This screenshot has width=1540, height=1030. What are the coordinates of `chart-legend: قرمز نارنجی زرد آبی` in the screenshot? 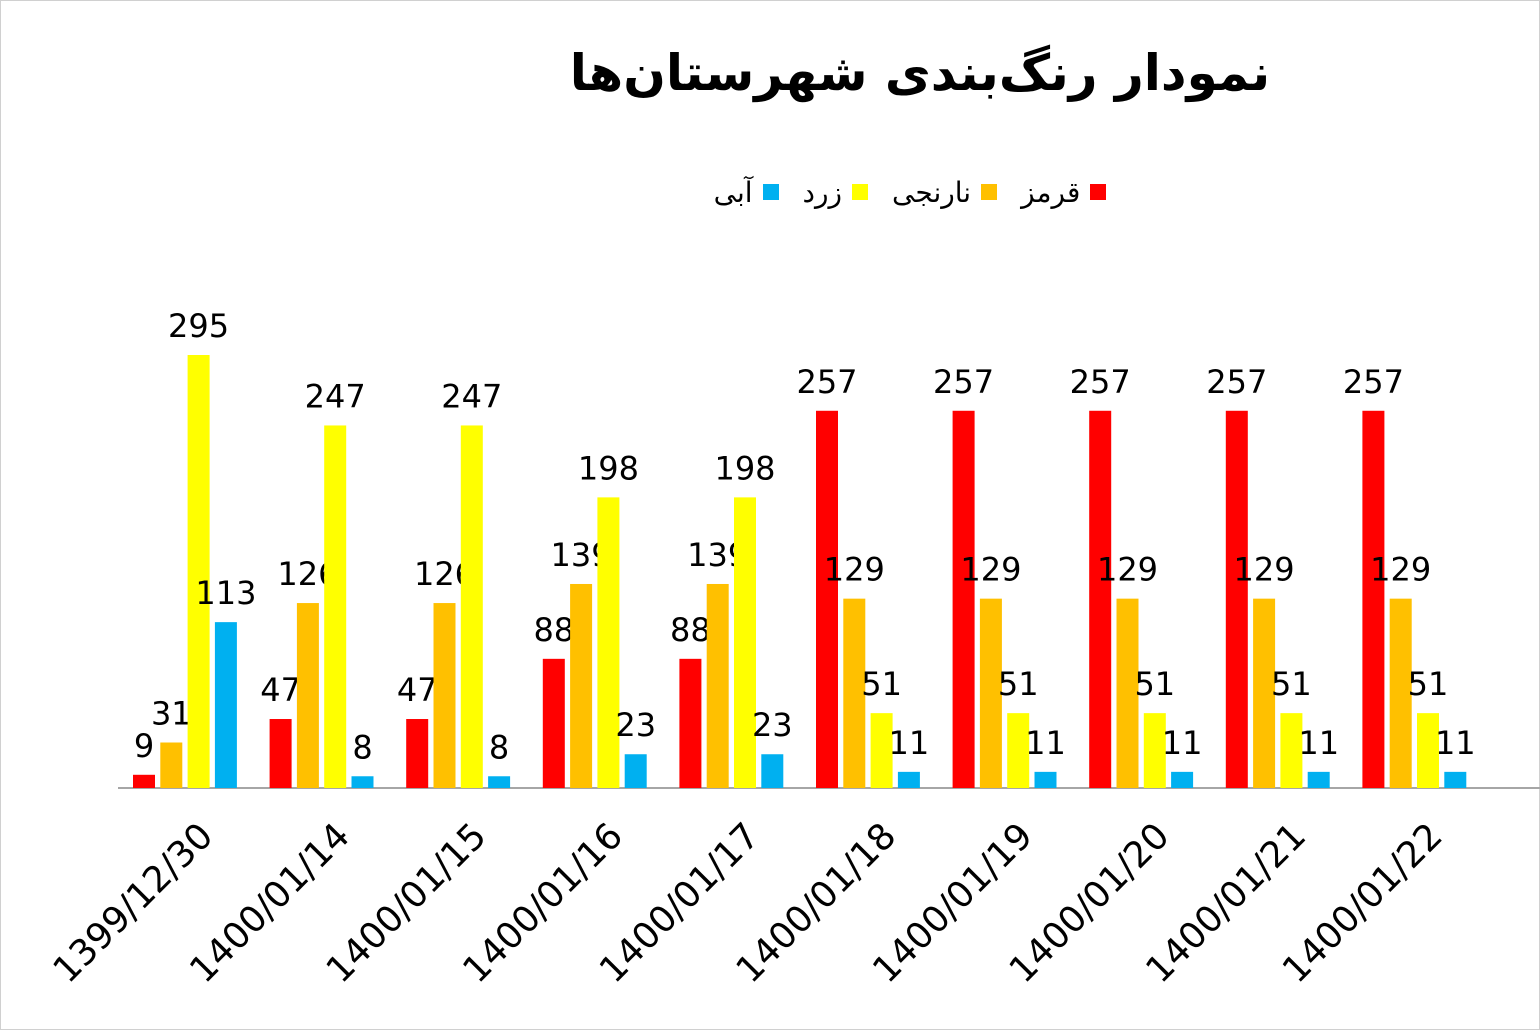 It's located at (910, 192).